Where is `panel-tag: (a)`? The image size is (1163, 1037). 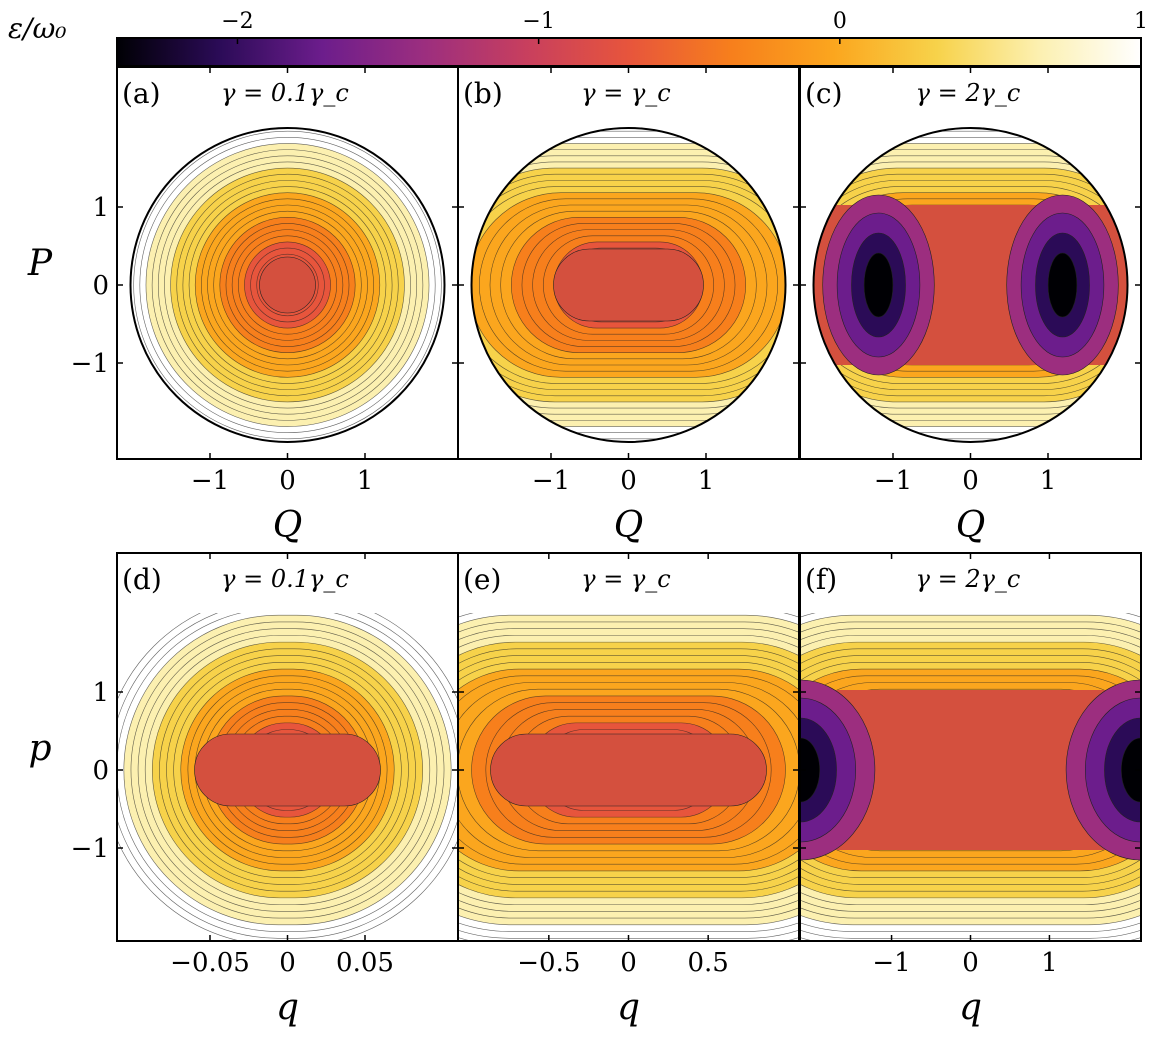 panel-tag: (a) is located at coordinates (141, 93).